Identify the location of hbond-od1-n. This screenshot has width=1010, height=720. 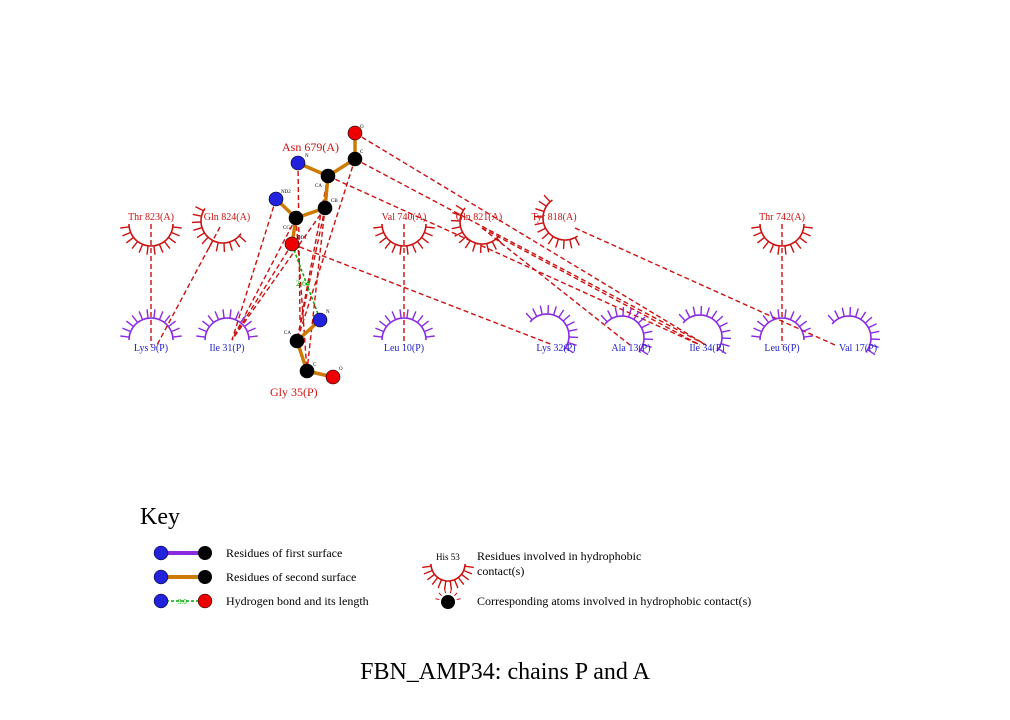
(306, 282).